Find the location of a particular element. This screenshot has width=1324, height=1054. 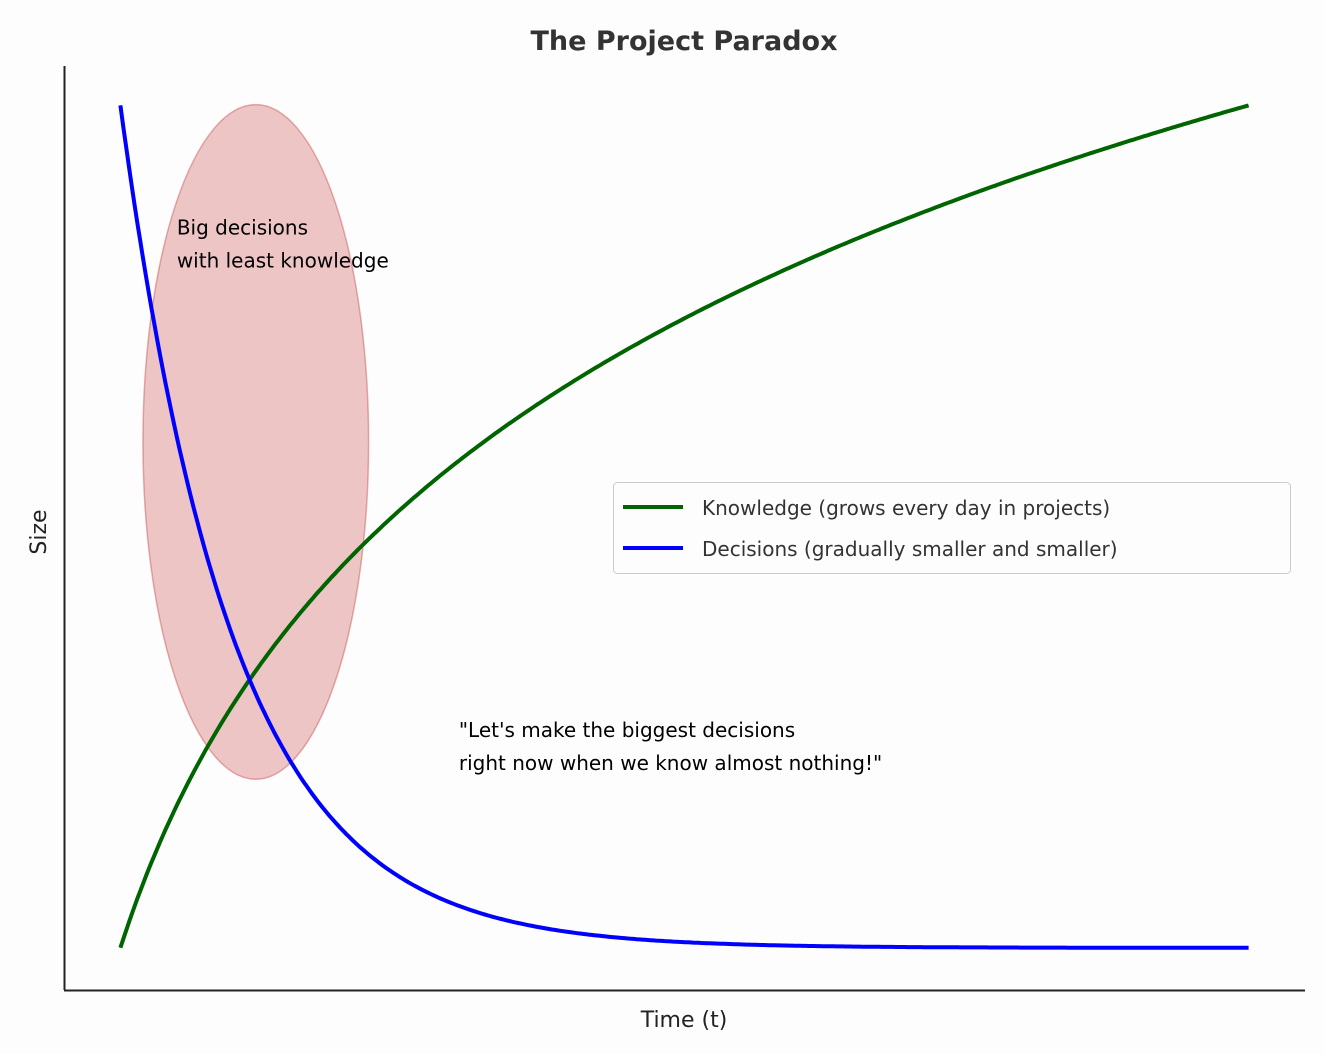

highlight-ellipse is located at coordinates (256, 441).